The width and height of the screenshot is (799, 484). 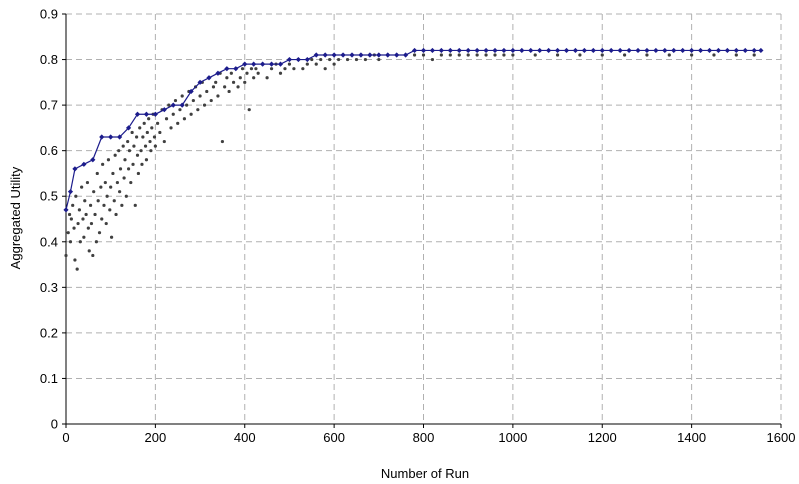 I want to click on x-tick-label: 1400, so click(x=691, y=437).